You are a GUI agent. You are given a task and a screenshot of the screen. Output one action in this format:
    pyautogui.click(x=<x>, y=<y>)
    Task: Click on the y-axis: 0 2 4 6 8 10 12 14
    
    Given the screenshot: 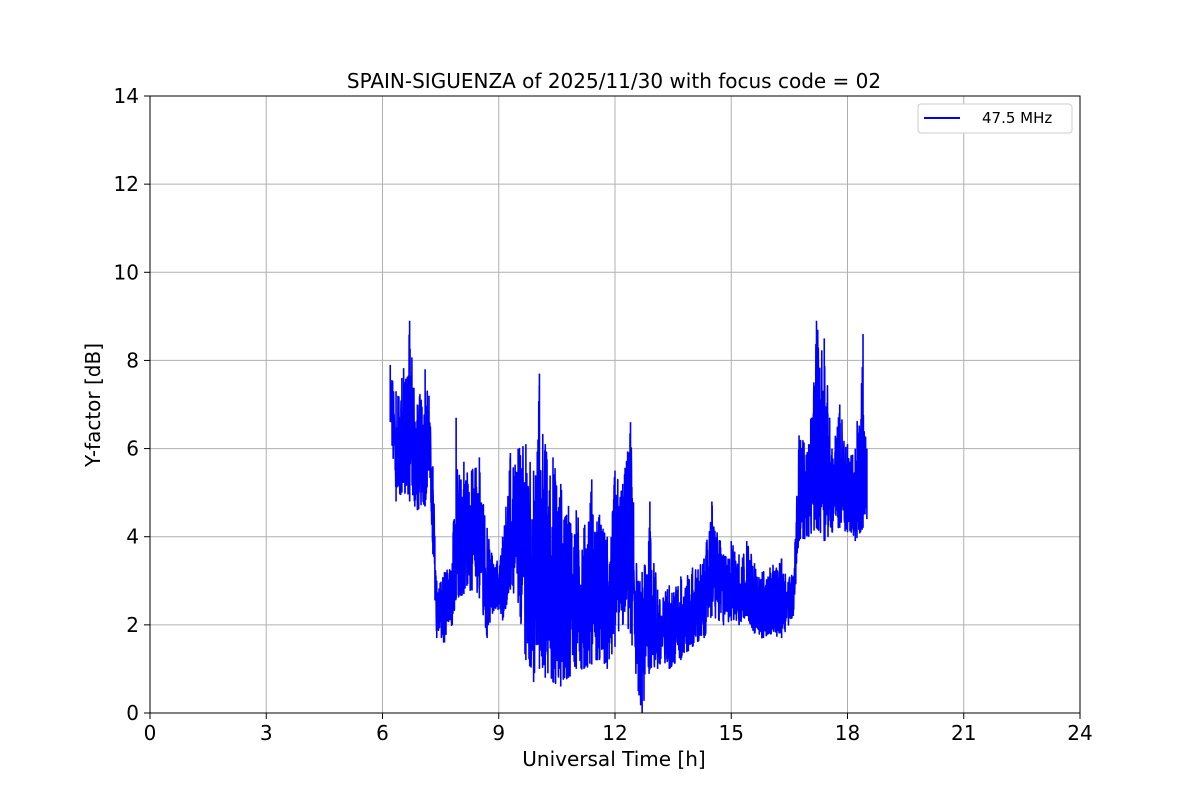 What is the action you would take?
    pyautogui.click(x=132, y=404)
    